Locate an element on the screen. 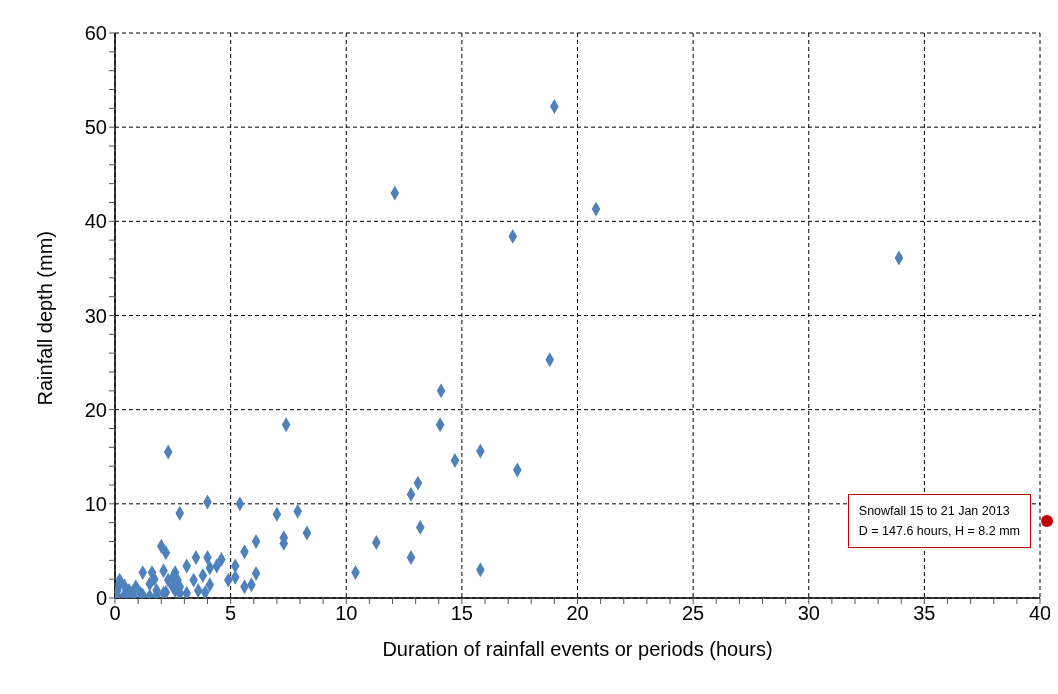  x-tick-label: 20 is located at coordinates (577, 613).